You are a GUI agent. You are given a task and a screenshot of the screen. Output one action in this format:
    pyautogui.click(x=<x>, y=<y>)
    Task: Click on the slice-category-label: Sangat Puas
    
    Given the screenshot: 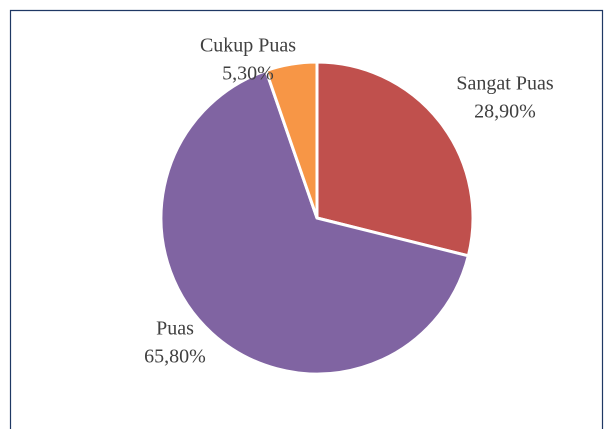 What is the action you would take?
    pyautogui.click(x=504, y=84)
    